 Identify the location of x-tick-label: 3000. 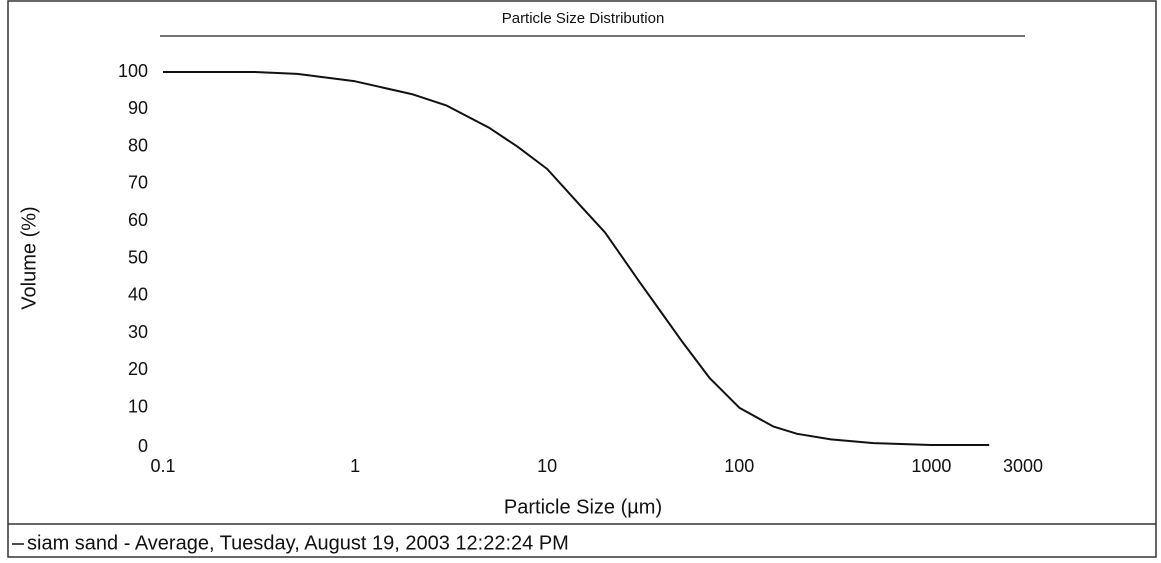
(1023, 466).